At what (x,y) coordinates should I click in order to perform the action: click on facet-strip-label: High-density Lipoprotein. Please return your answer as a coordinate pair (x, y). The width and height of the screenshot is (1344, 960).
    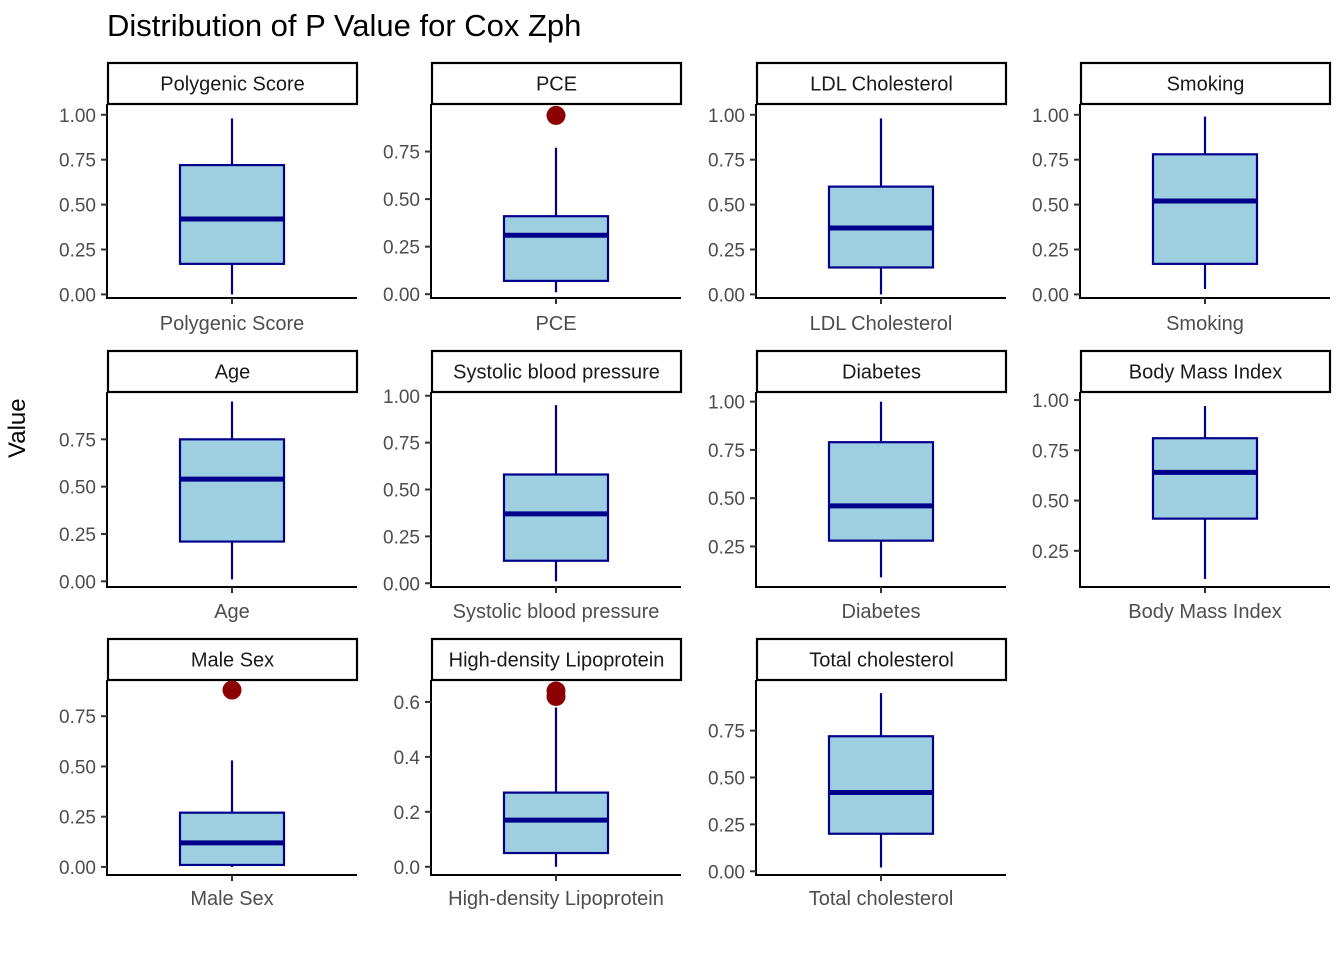
    Looking at the image, I should click on (557, 661).